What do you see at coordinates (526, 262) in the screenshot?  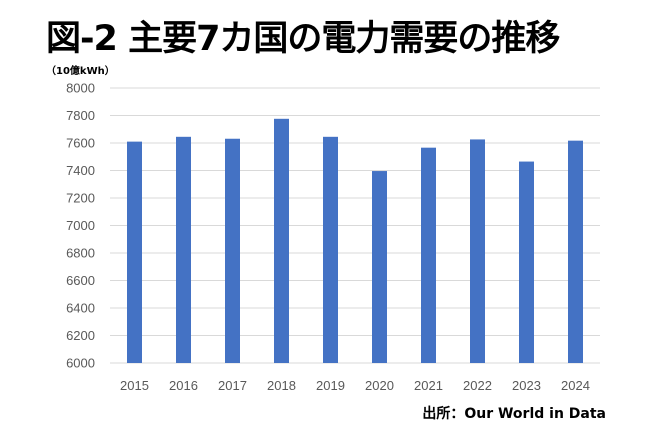 I see `bar-2023` at bounding box center [526, 262].